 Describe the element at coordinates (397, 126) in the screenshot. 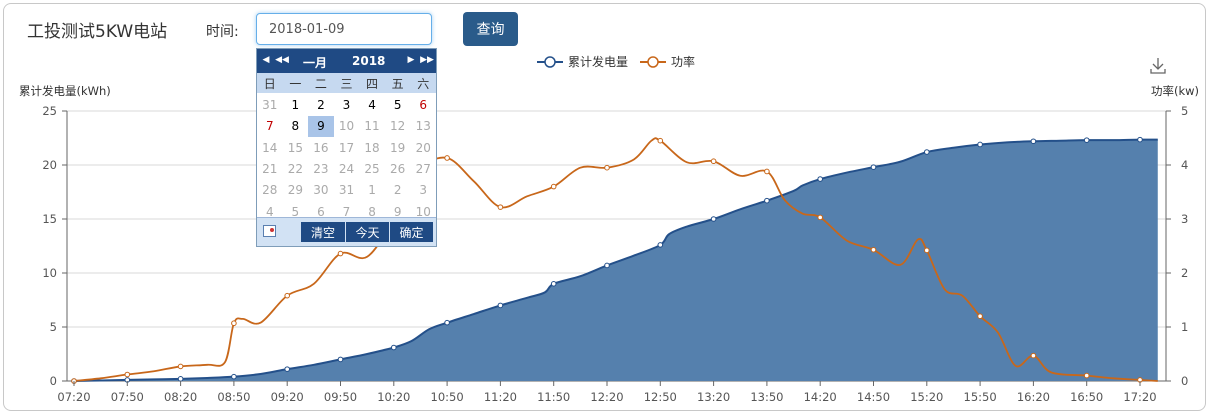

I see `calendar-day: 12` at that location.